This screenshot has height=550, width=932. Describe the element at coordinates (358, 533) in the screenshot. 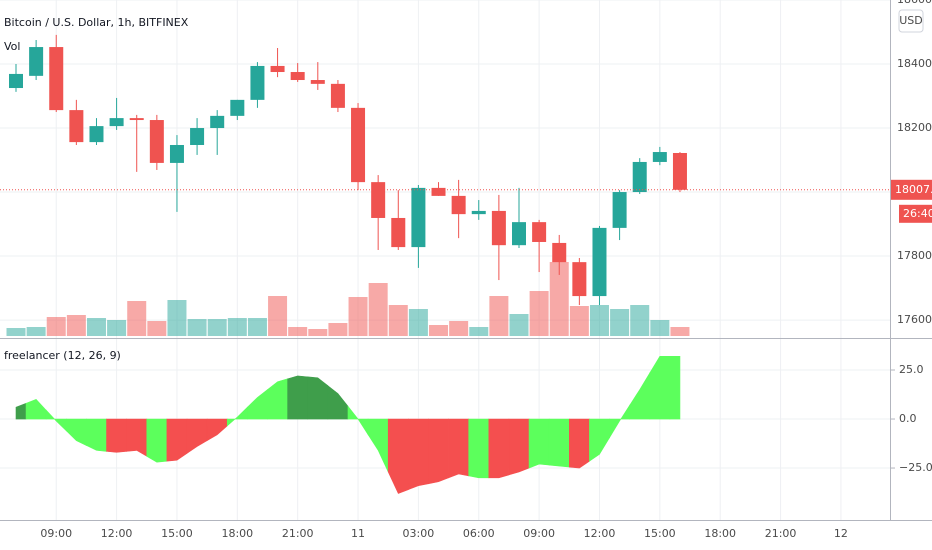

I see `x-tick-label: 11` at that location.